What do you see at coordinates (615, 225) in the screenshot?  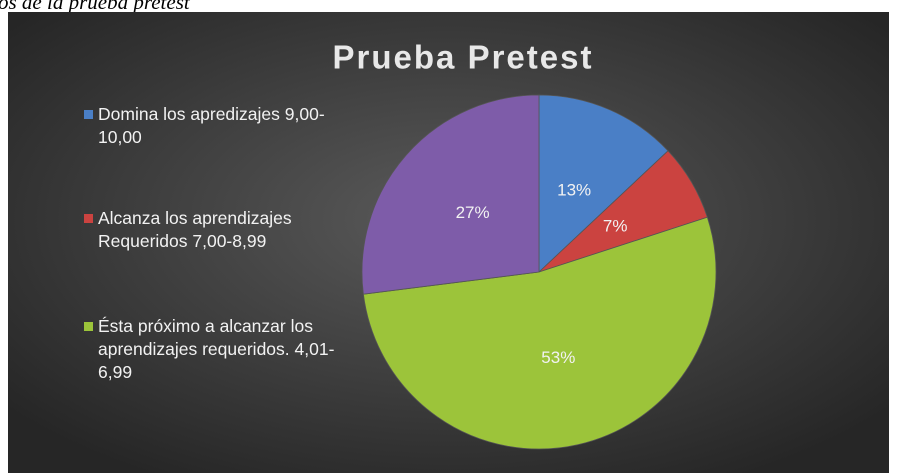 I see `data-label: 7%` at bounding box center [615, 225].